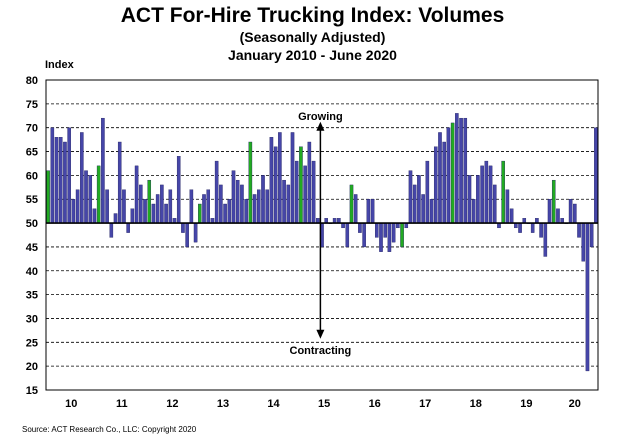  What do you see at coordinates (32, 272) in the screenshot?
I see `y-tick-label: 40` at bounding box center [32, 272].